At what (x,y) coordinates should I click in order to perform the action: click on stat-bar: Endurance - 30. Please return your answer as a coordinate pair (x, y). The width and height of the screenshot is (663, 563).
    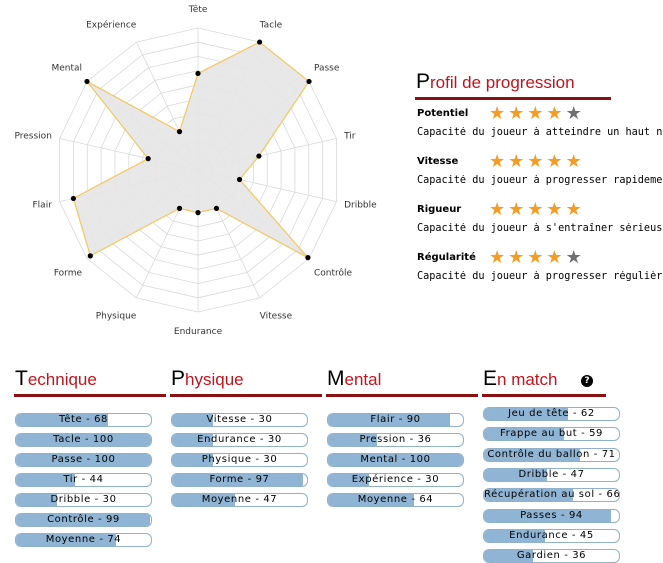
    Looking at the image, I should click on (239, 440).